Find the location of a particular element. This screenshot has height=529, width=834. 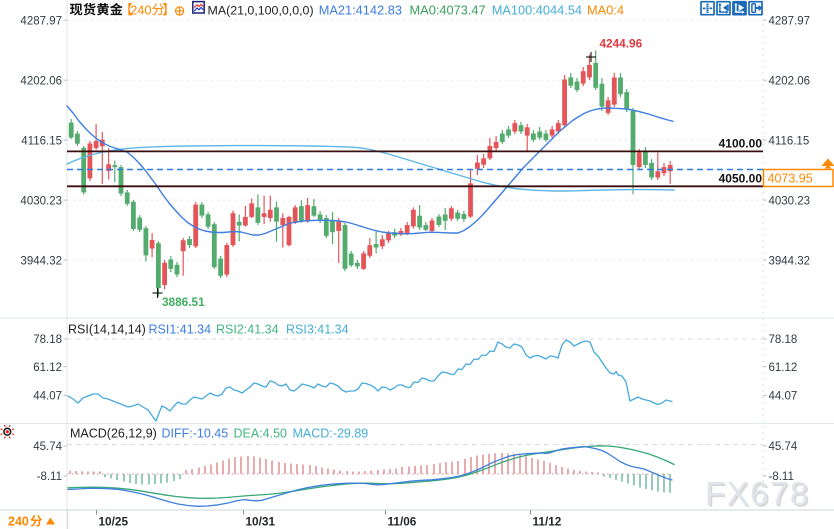

svg-text: MA0:4 is located at coordinates (605, 10).